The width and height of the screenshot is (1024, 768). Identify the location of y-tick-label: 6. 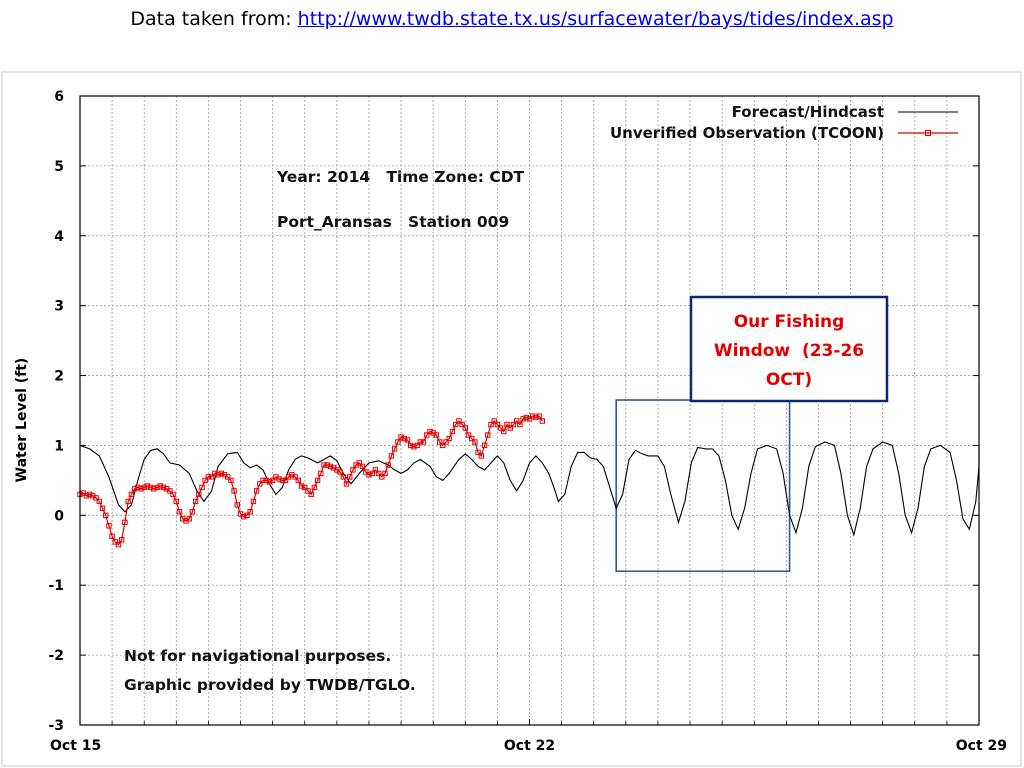
(59, 97).